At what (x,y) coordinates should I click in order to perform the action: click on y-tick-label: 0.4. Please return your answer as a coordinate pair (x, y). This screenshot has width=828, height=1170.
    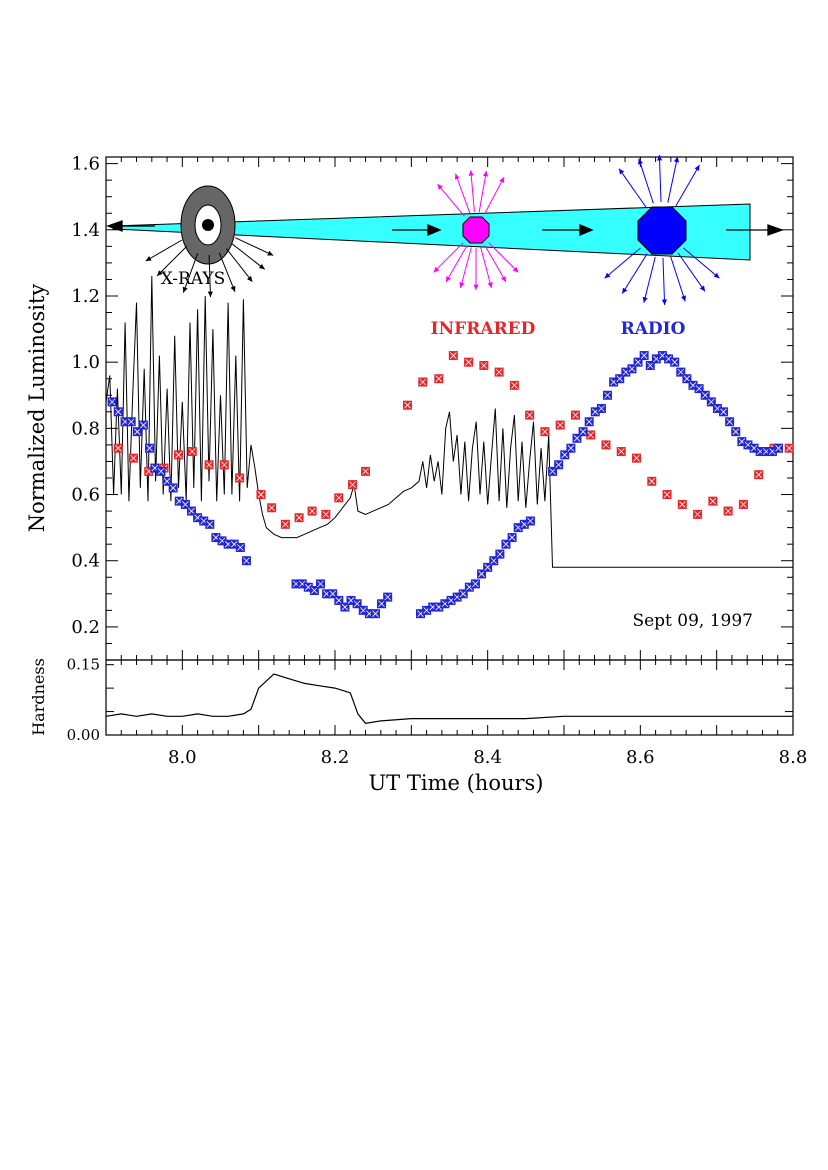
    Looking at the image, I should click on (85, 561).